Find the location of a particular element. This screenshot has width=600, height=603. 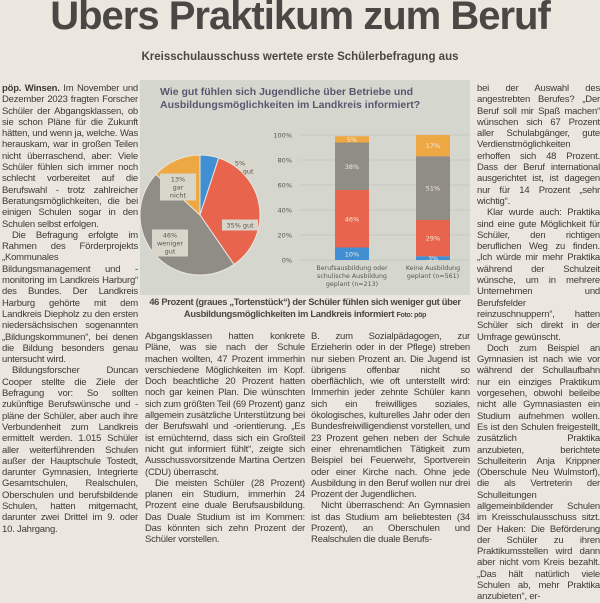

y-tick-label: 40% is located at coordinates (285, 211).